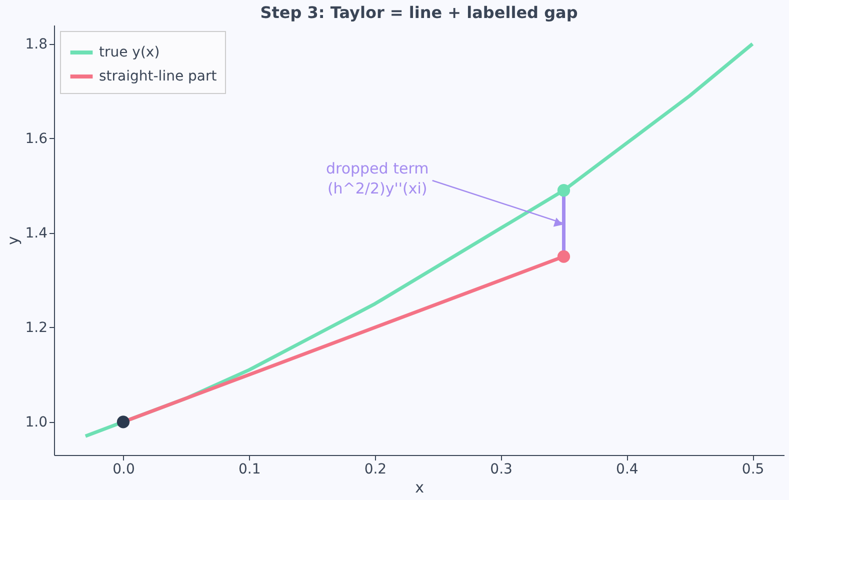 The width and height of the screenshot is (863, 571). Describe the element at coordinates (36, 233) in the screenshot. I see `y-tick-label: 1.4` at that location.